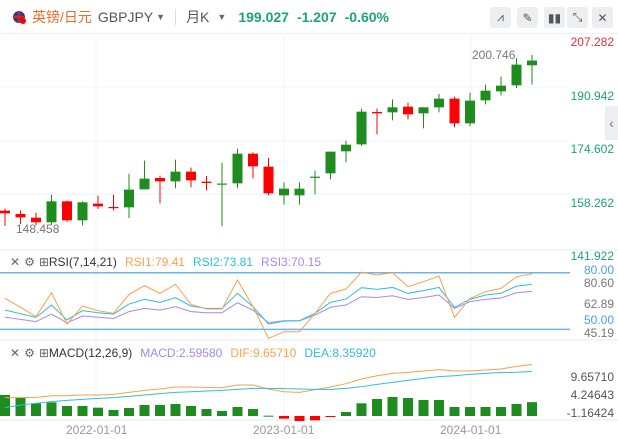  I want to click on close-button: ✕, so click(602, 17).